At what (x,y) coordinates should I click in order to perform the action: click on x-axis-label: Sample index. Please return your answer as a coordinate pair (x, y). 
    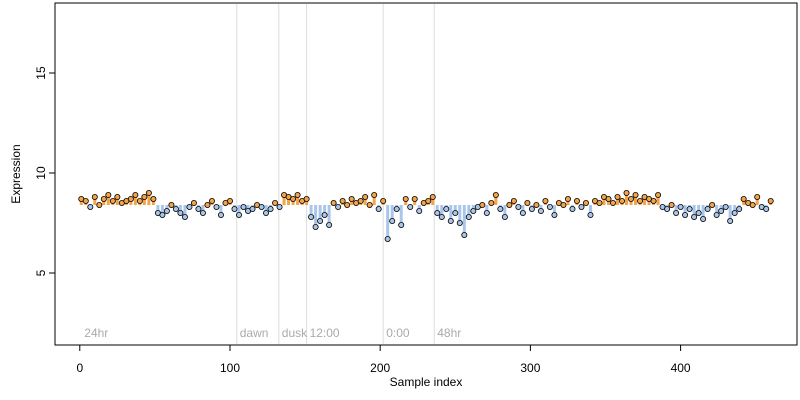
    Looking at the image, I should click on (426, 382).